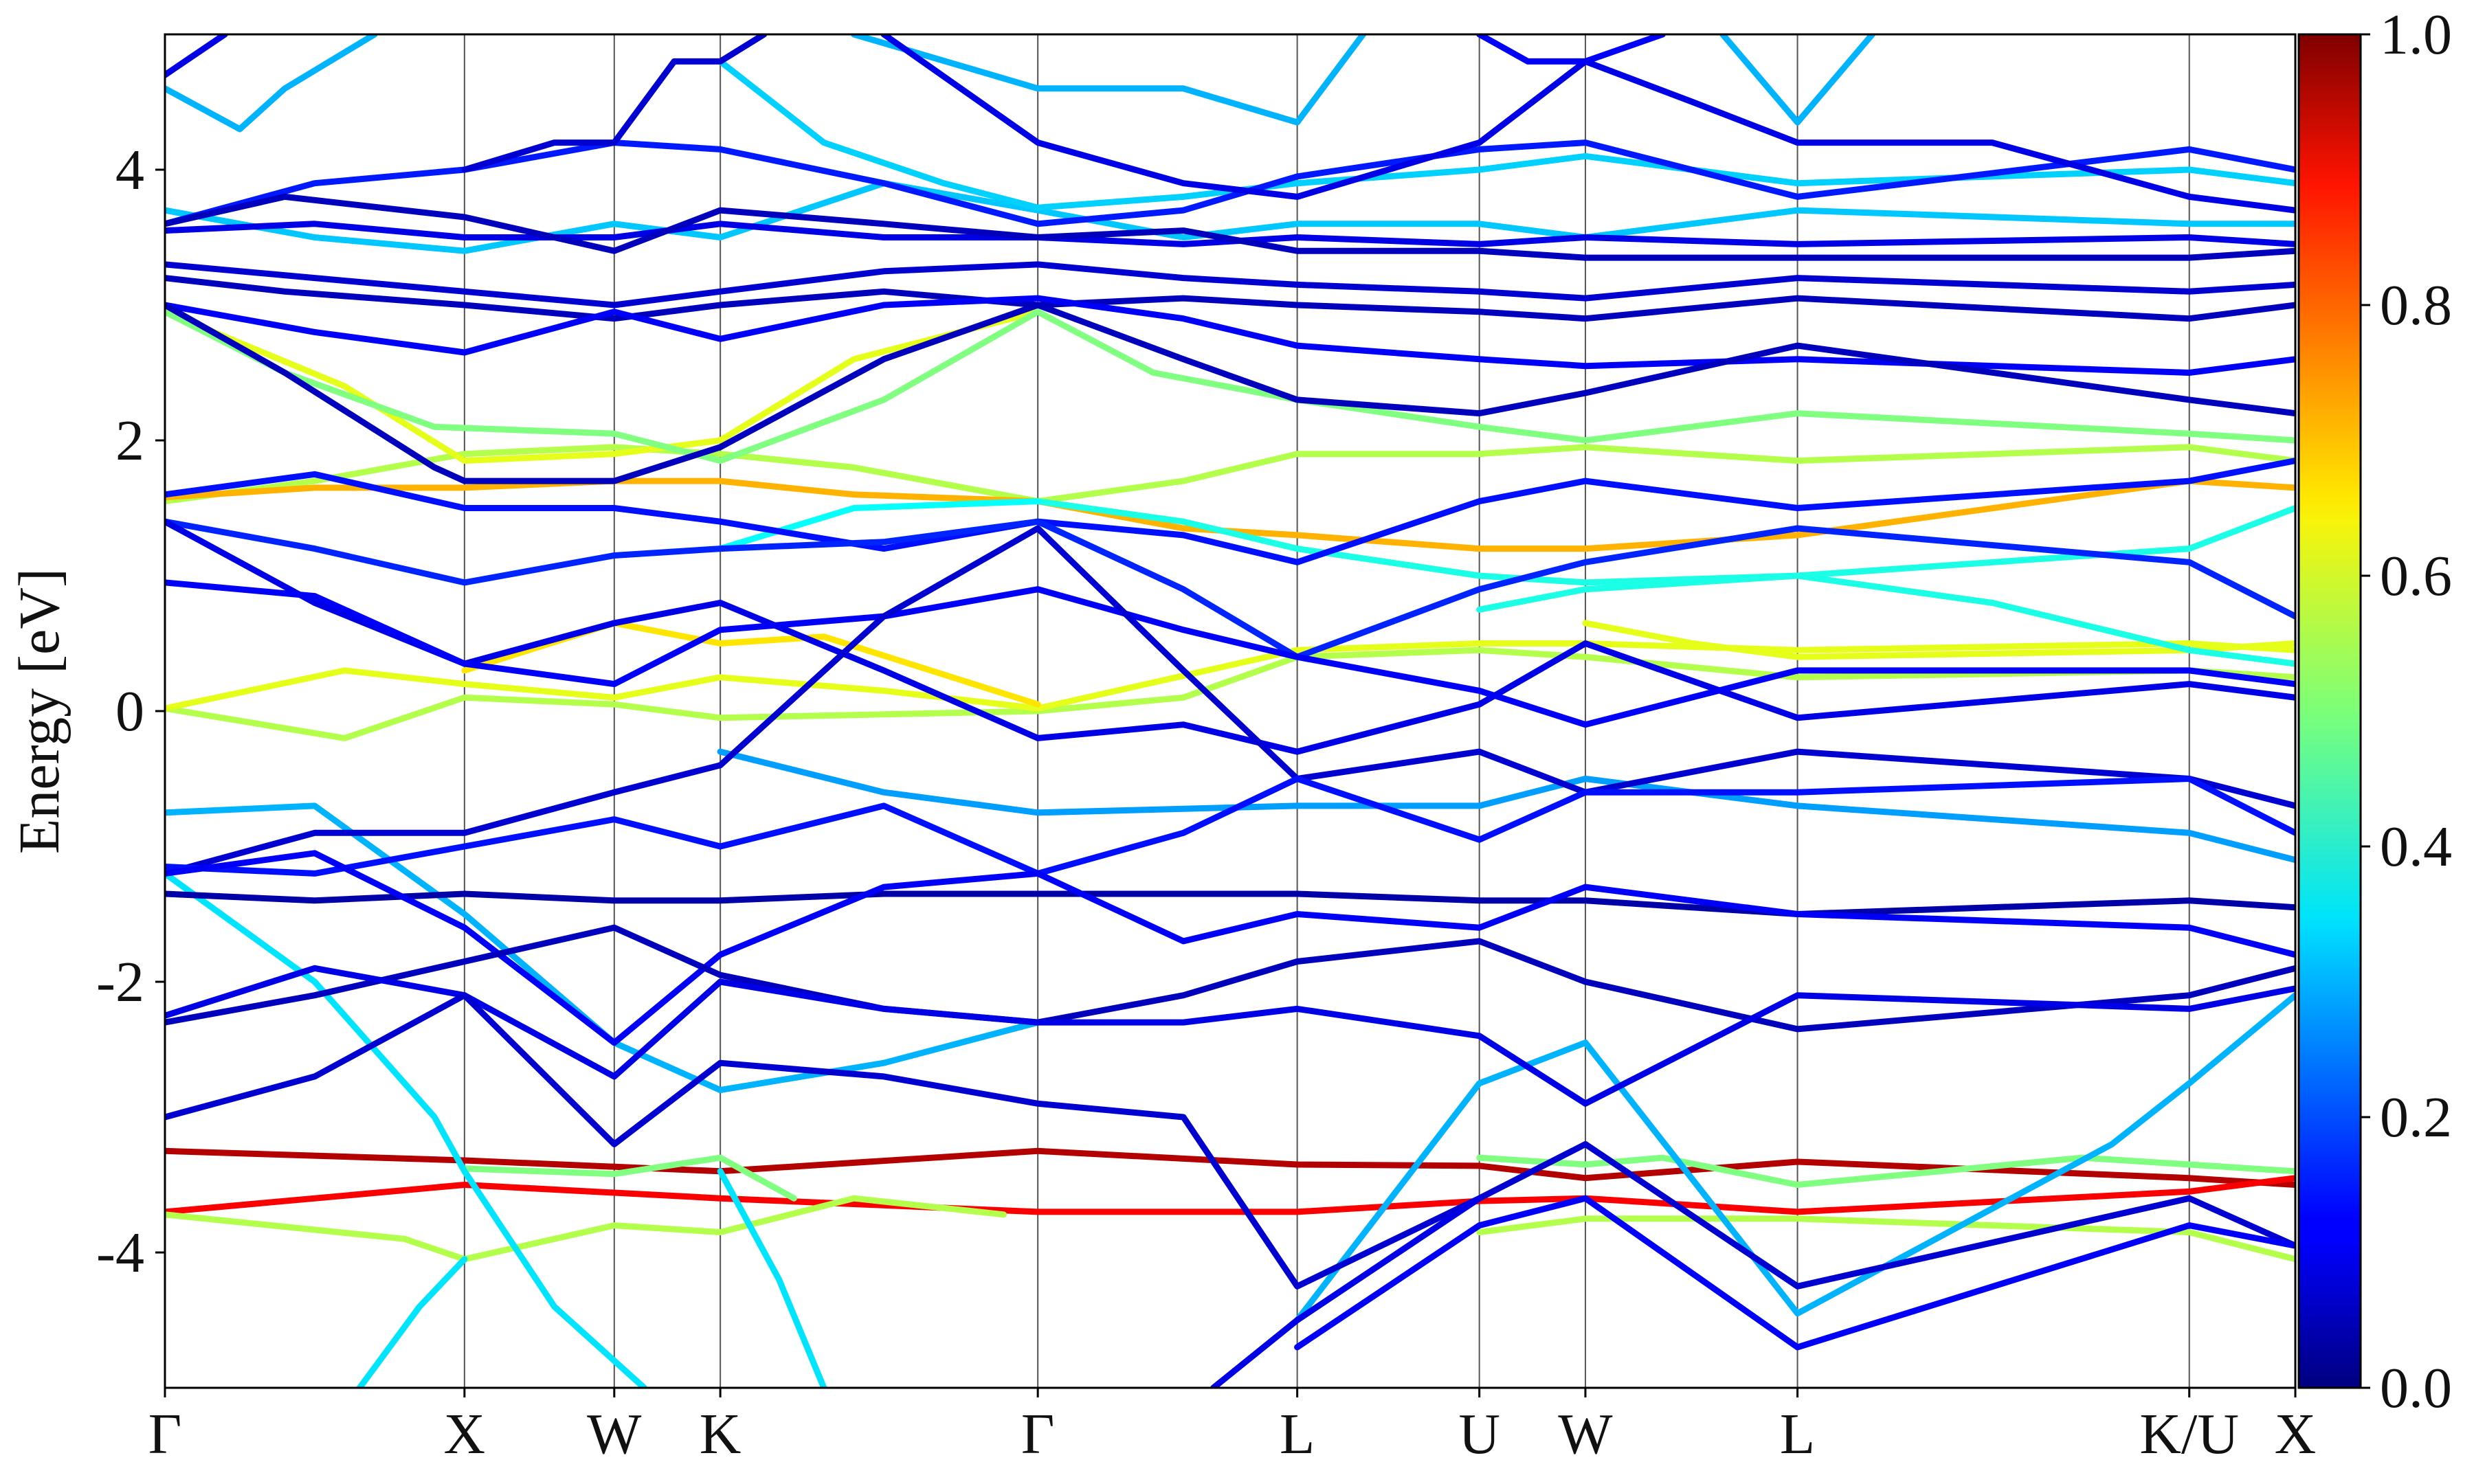 The height and width of the screenshot is (1484, 2474). I want to click on x-axis-ticks: Γ X W K Γ L U W L K/U X, so click(1232, 1427).